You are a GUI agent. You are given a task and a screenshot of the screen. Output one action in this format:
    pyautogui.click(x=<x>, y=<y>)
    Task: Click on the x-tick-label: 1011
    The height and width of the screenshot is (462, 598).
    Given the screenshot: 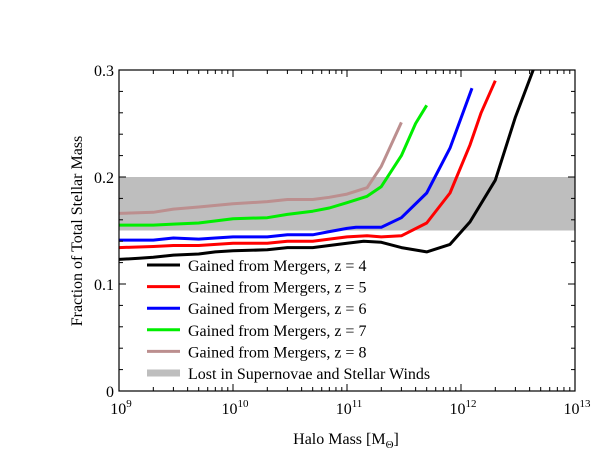 What is the action you would take?
    pyautogui.click(x=349, y=408)
    